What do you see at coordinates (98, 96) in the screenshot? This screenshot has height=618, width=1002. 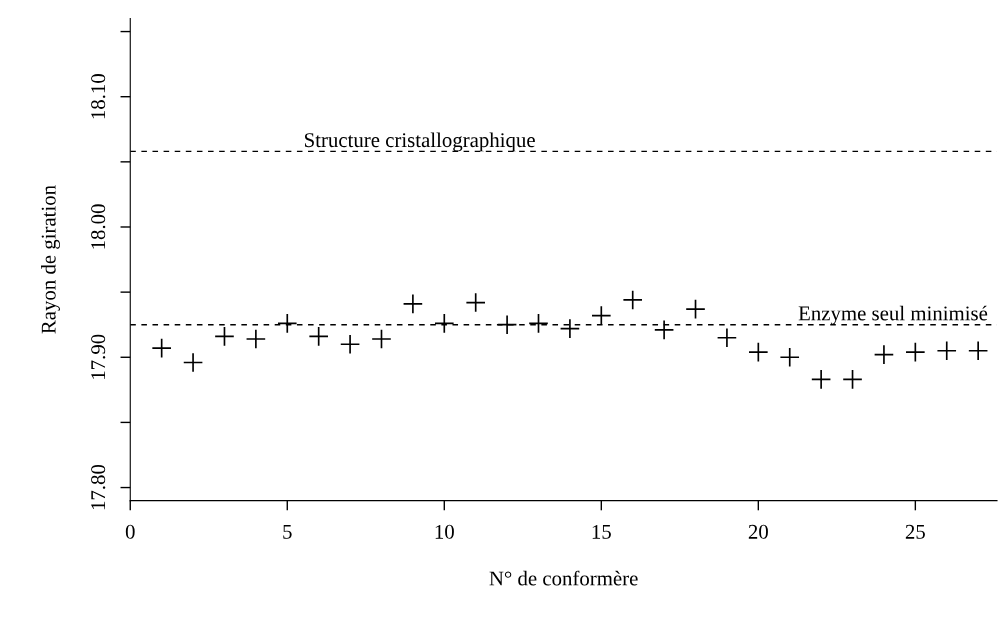 I see `y-tick-label: 18.10` at bounding box center [98, 96].